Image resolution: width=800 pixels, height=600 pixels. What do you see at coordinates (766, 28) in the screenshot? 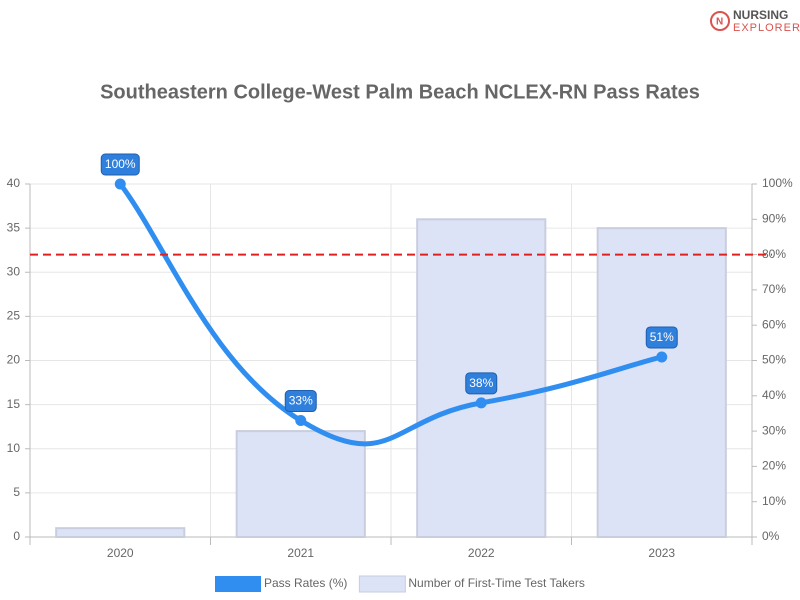
I see `logo-line2: EXPLORER` at bounding box center [766, 28].